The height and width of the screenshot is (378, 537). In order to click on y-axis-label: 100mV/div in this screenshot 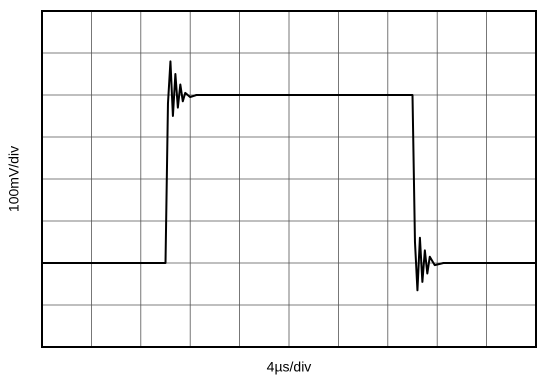, I will do `click(14, 179)`.